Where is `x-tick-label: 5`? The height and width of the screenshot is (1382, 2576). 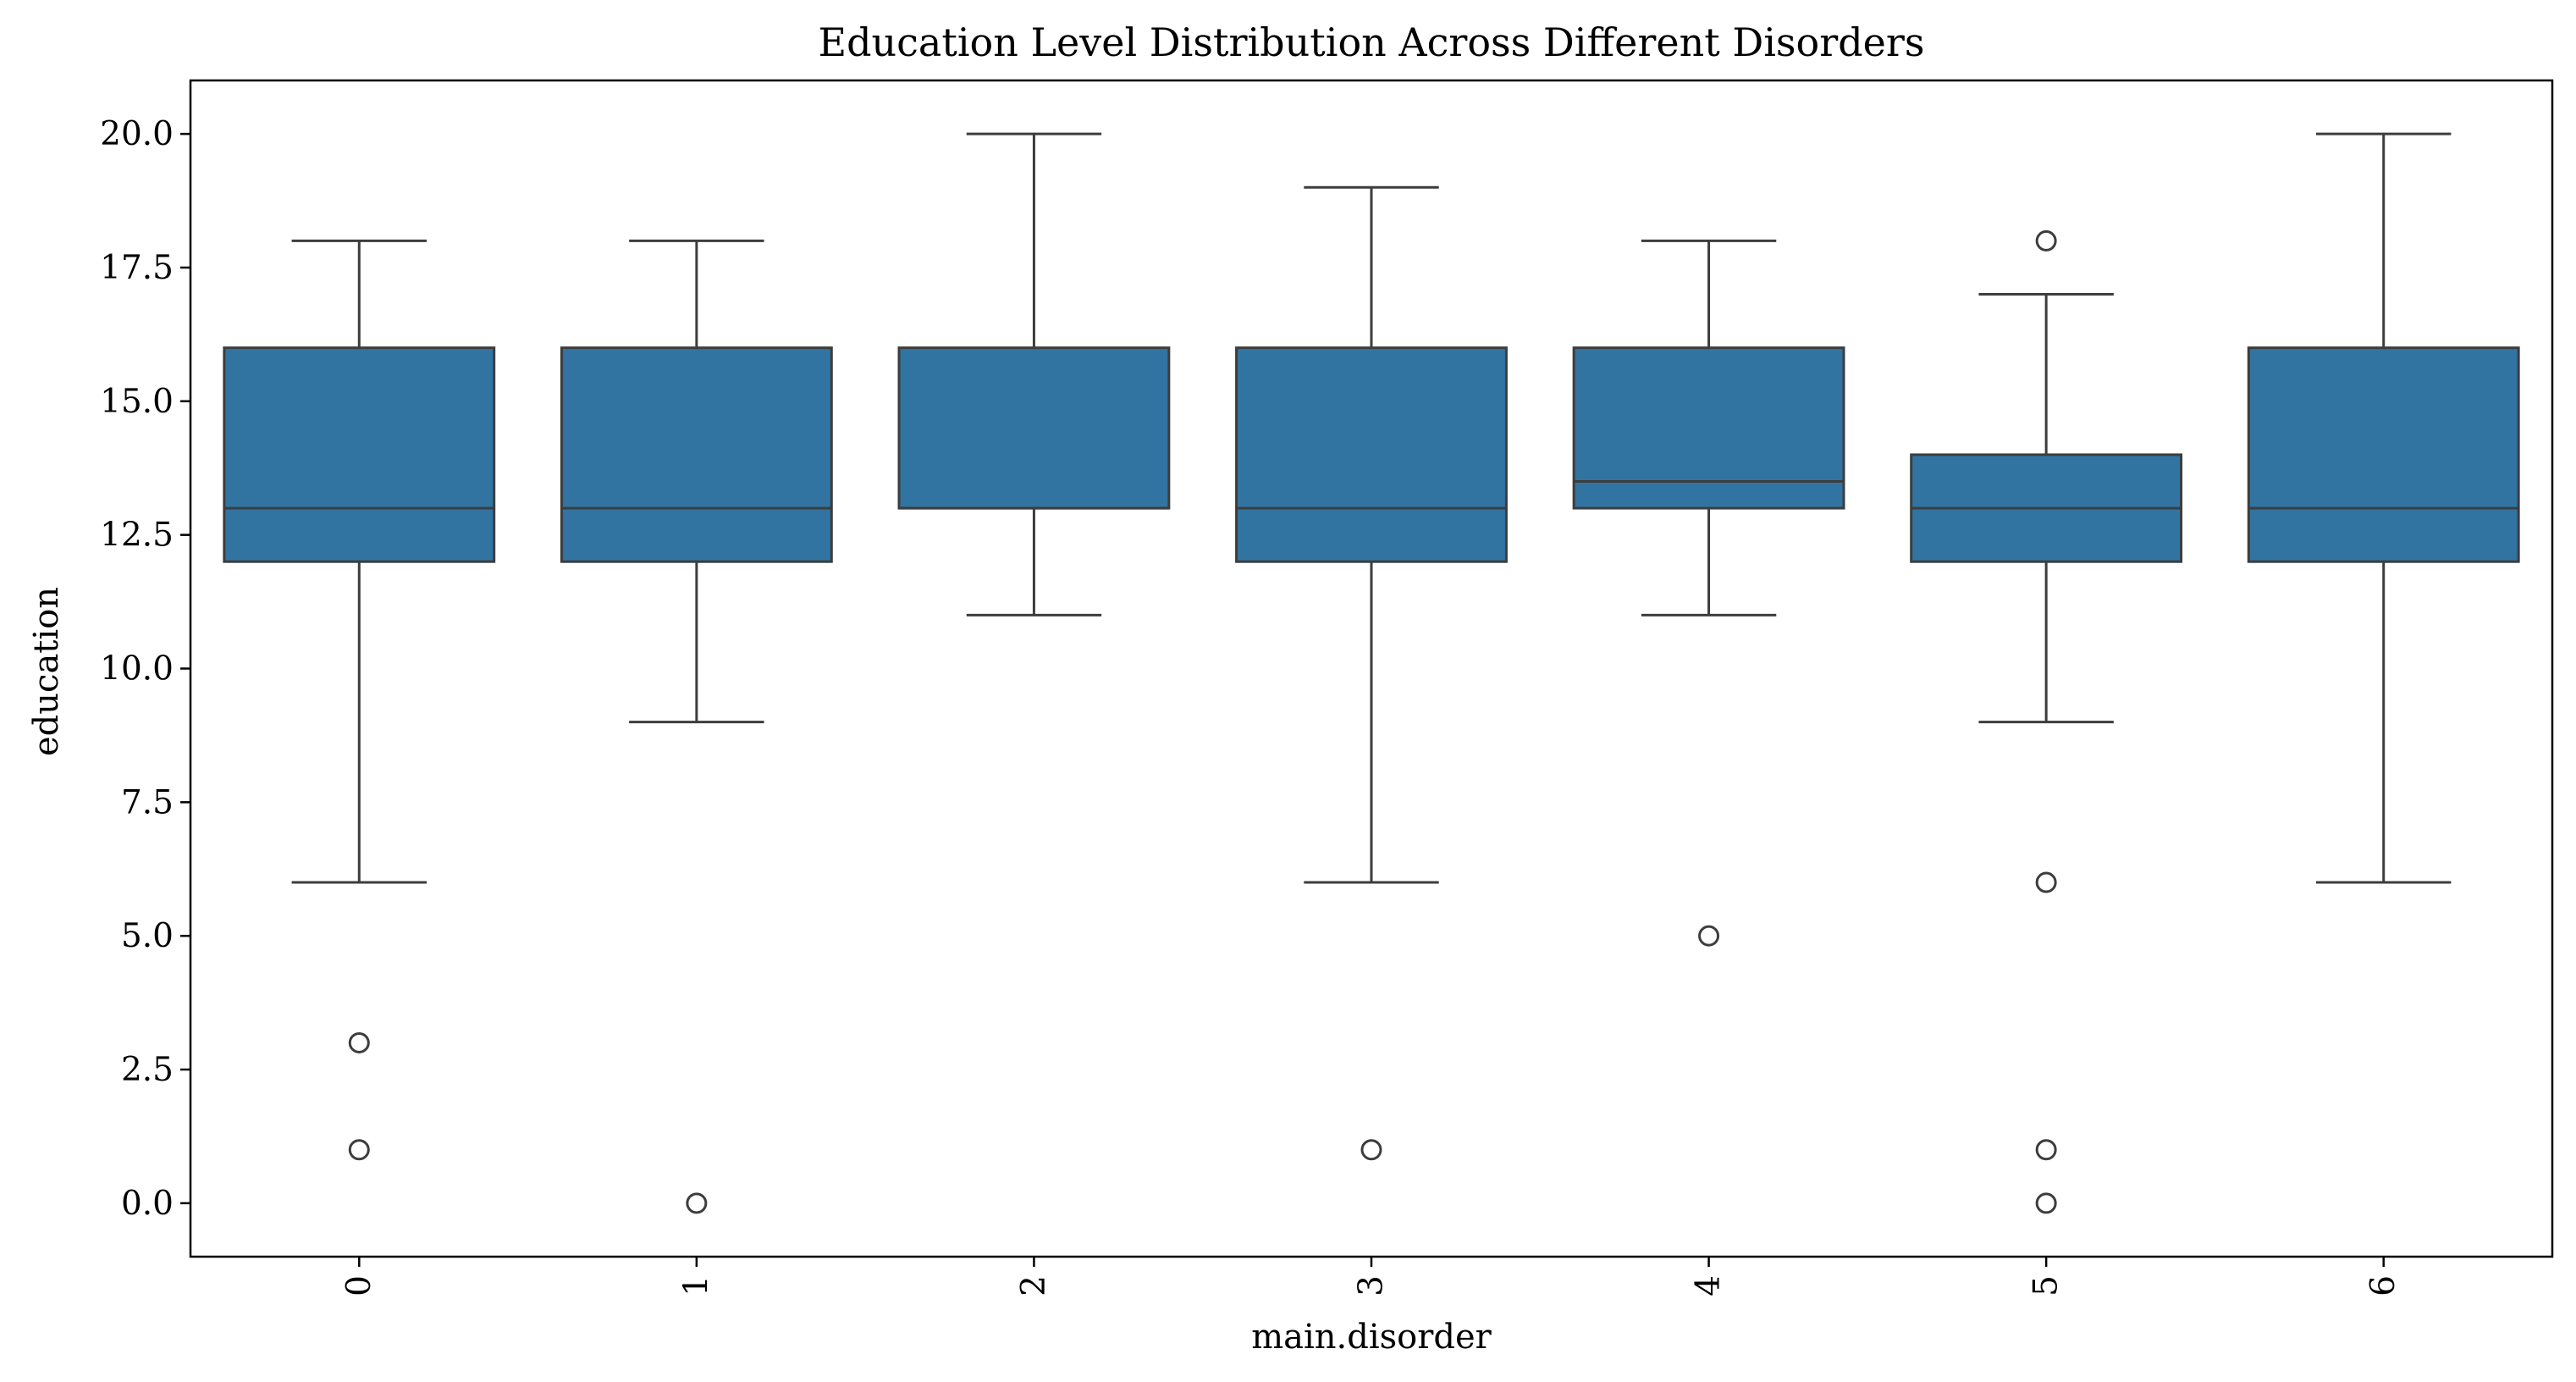 x-tick-label: 5 is located at coordinates (2046, 1285).